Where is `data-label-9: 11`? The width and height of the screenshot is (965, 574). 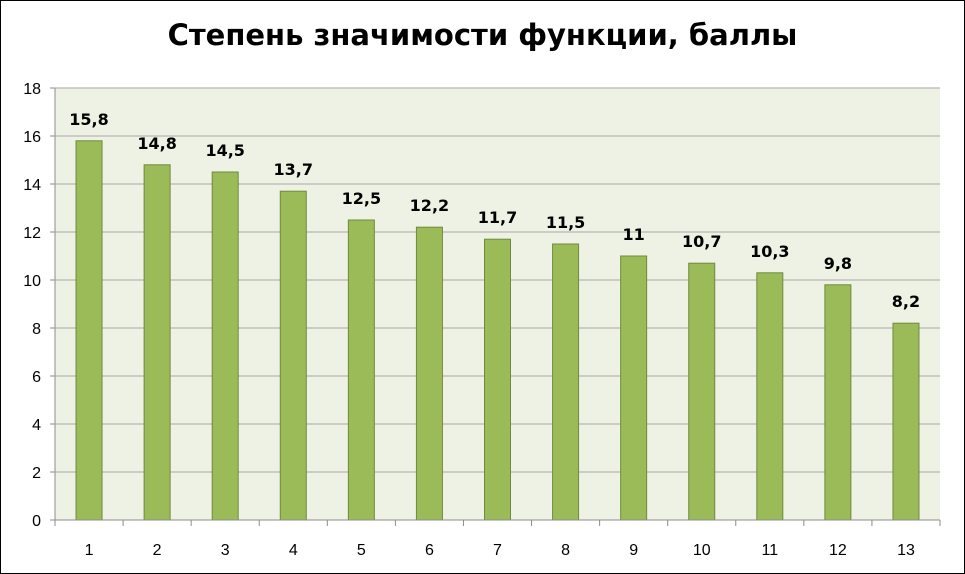 data-label-9: 11 is located at coordinates (634, 234).